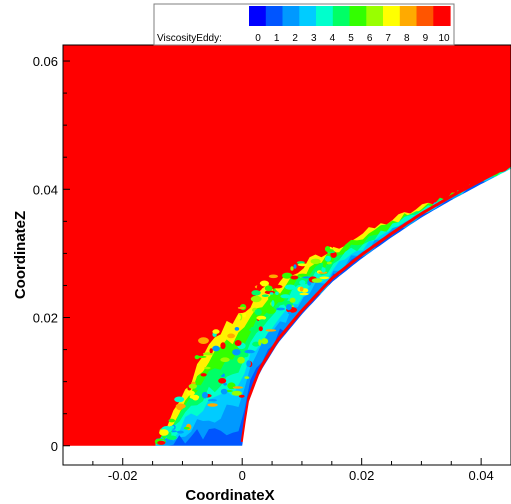 This screenshot has height=504, width=511. Describe the element at coordinates (304, 24) in the screenshot. I see `color-legend: ViscosityEddy: 0 1 2 3 4 5 6 7 8 9 10` at that location.